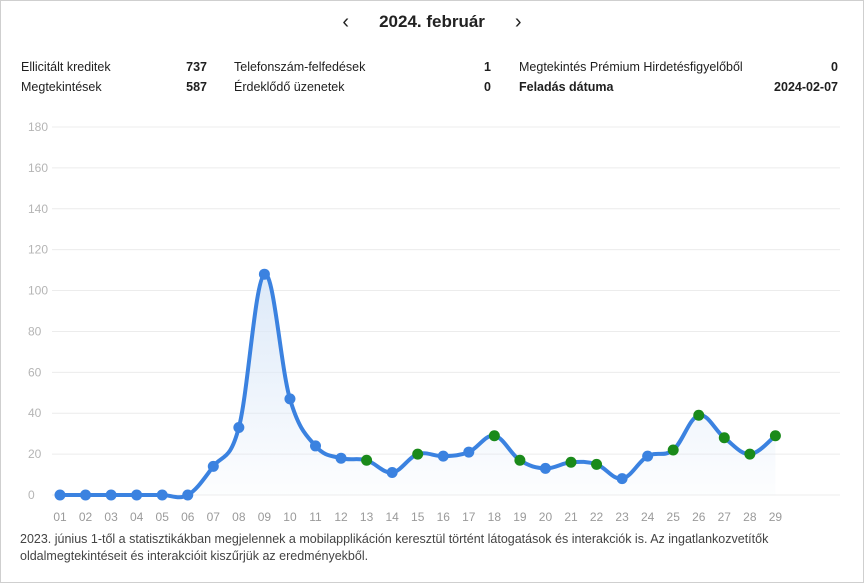 The image size is (864, 583). Describe the element at coordinates (239, 517) in the screenshot. I see `x-tick-label: 08` at that location.